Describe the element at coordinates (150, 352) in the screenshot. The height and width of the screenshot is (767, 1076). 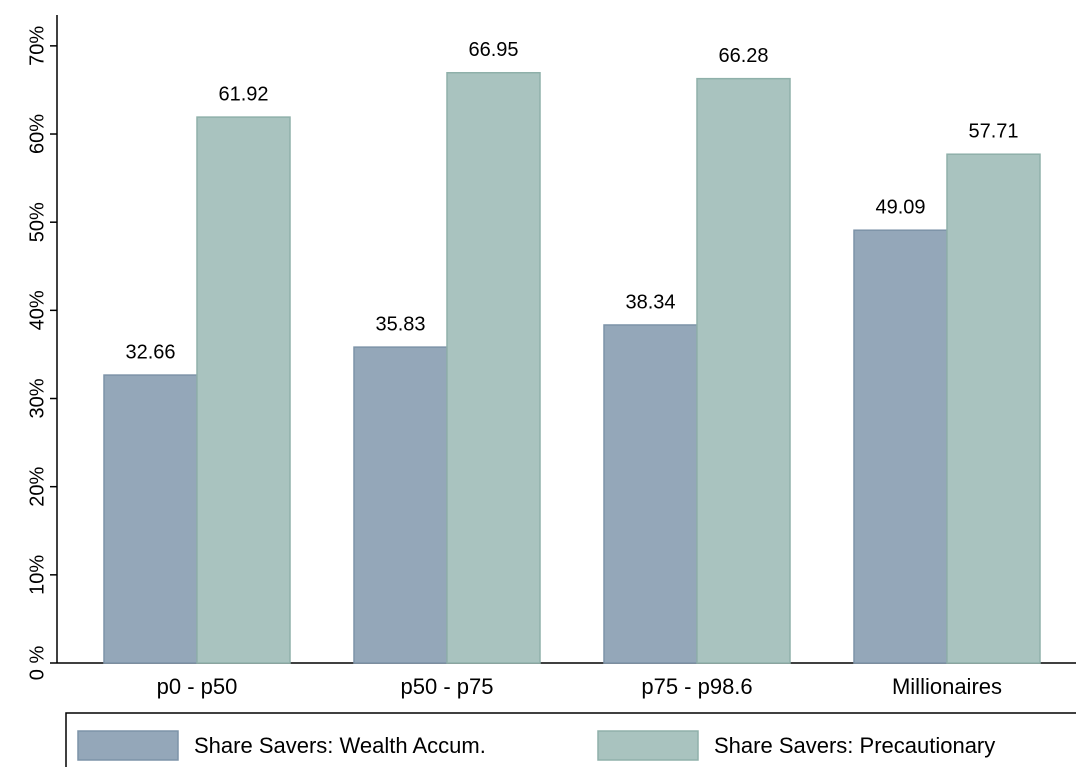
I see `value-label: 32.66` at that location.